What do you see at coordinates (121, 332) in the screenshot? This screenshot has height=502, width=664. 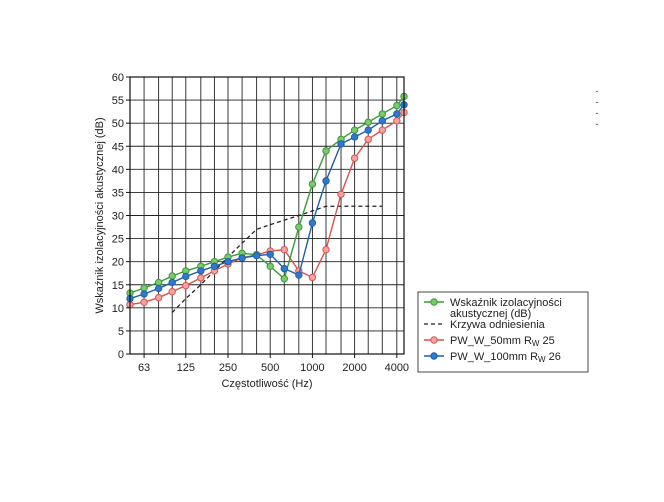 I see `y-tick-label: 5` at bounding box center [121, 332].